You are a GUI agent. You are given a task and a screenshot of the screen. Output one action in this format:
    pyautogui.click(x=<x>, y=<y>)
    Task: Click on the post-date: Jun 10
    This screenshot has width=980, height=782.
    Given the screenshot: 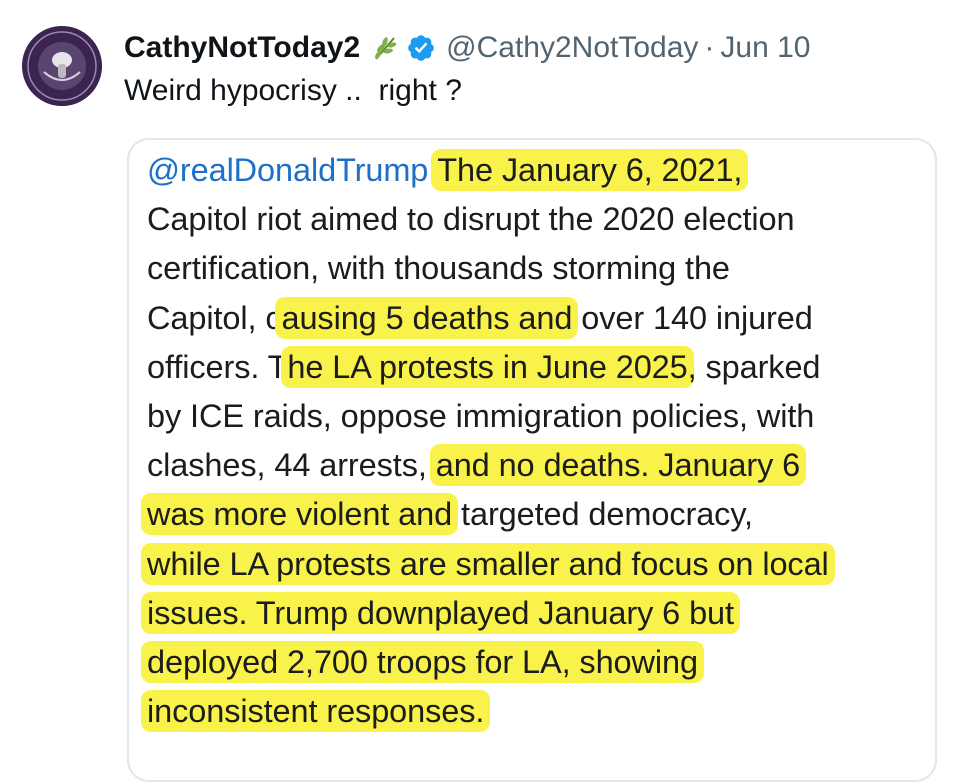 What is the action you would take?
    pyautogui.click(x=765, y=47)
    